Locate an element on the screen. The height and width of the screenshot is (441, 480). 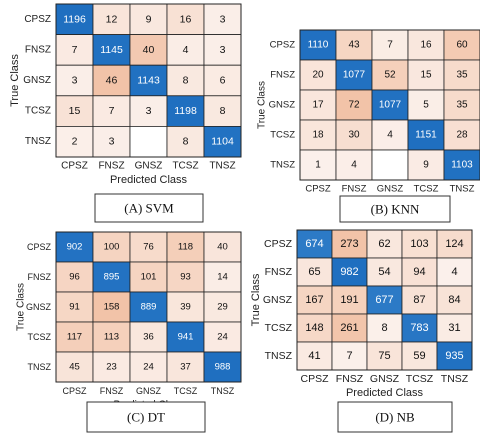
cell-value: 93 is located at coordinates (185, 277).